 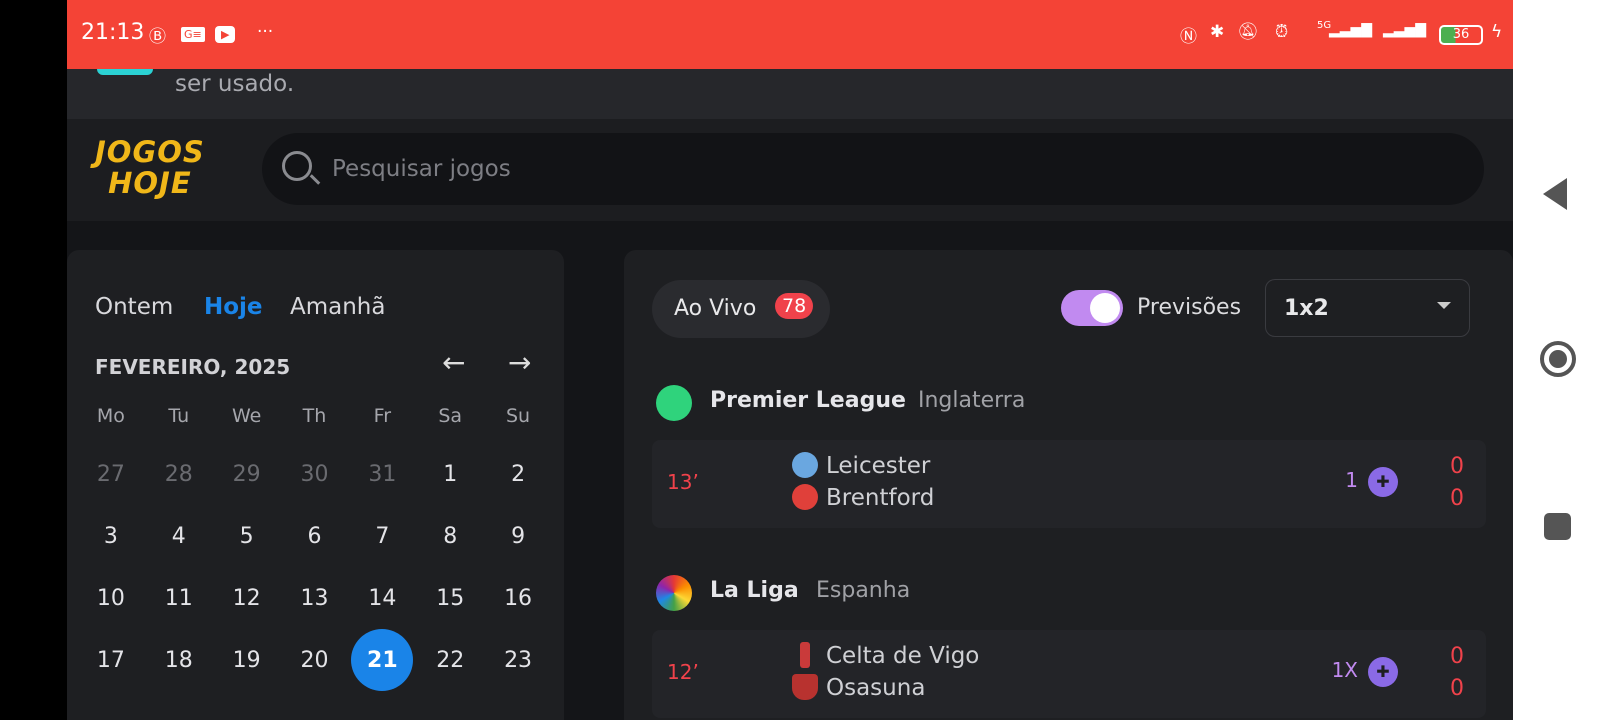 I want to click on prev-month-arrow-icon: ←, so click(x=454, y=362).